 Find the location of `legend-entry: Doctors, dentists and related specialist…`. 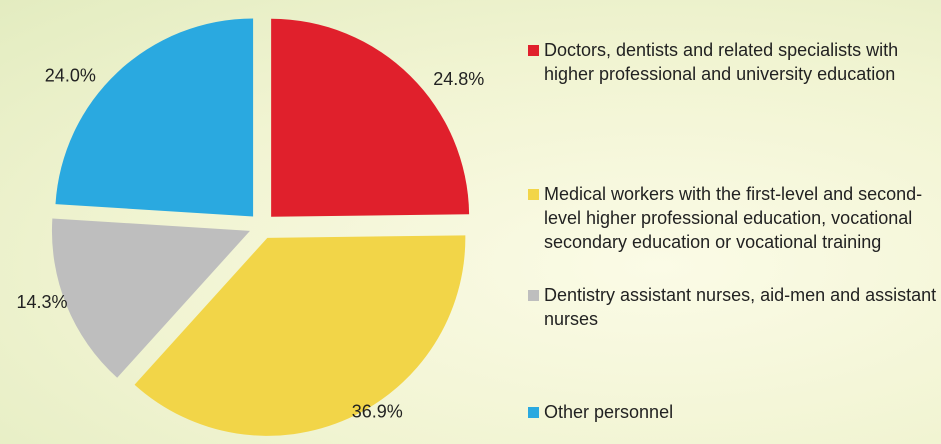

legend-entry: Doctors, dentists and related specialist… is located at coordinates (734, 62).